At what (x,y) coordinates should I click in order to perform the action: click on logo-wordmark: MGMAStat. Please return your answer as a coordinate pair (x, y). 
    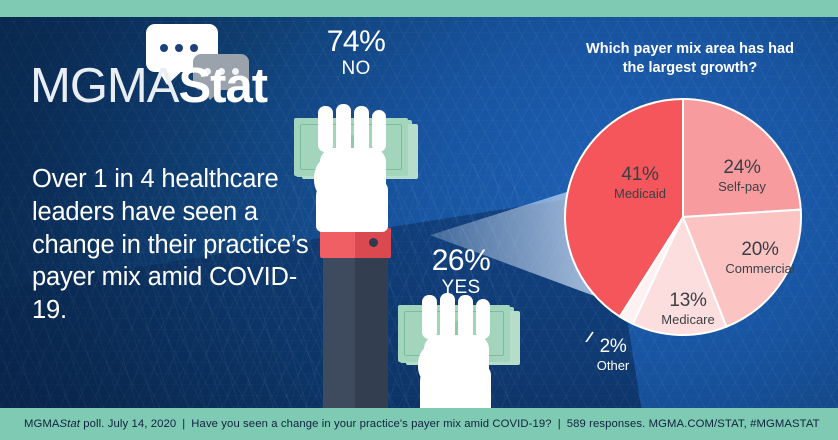
    Looking at the image, I should click on (149, 86).